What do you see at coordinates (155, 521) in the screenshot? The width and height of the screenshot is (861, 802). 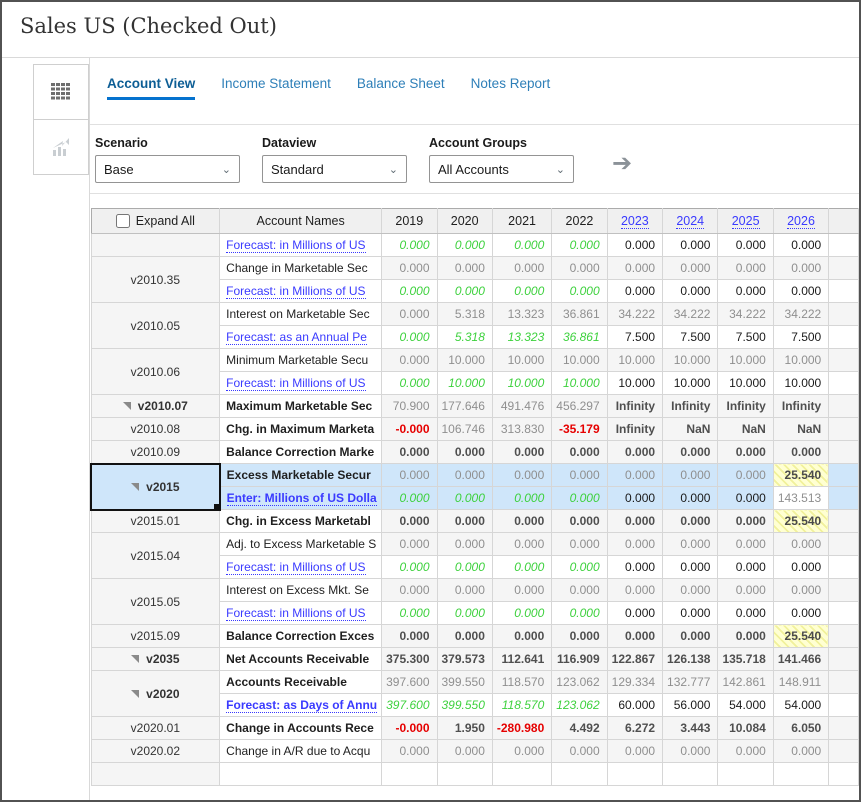 I see `account-code-cell: v2015.01` at bounding box center [155, 521].